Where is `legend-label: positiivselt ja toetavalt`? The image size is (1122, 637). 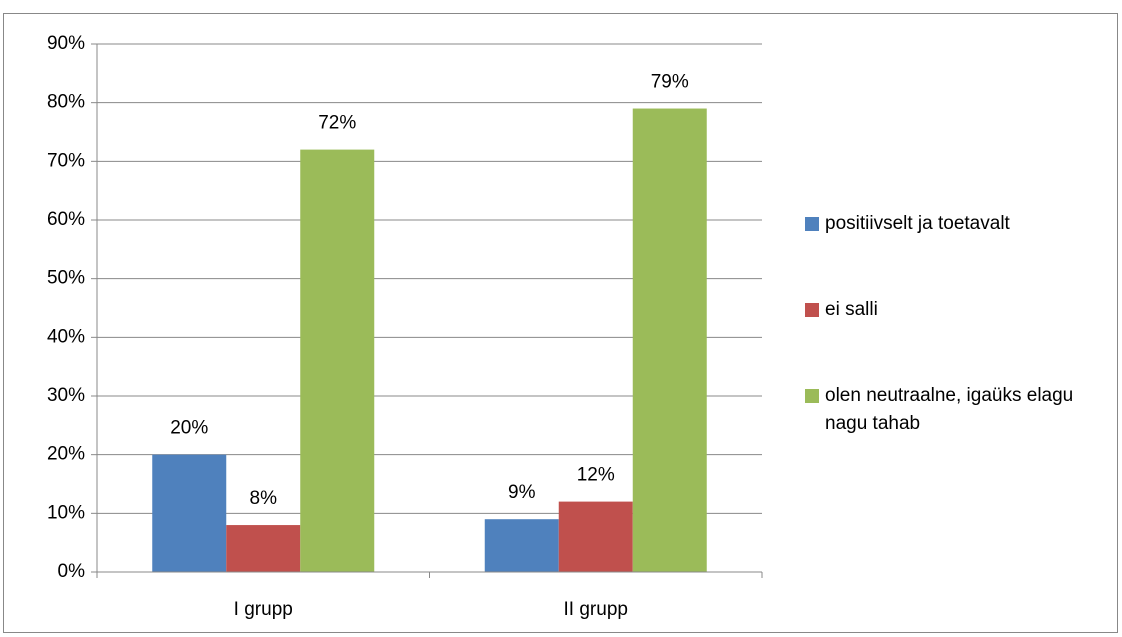
legend-label: positiivselt ja toetavalt is located at coordinates (917, 223).